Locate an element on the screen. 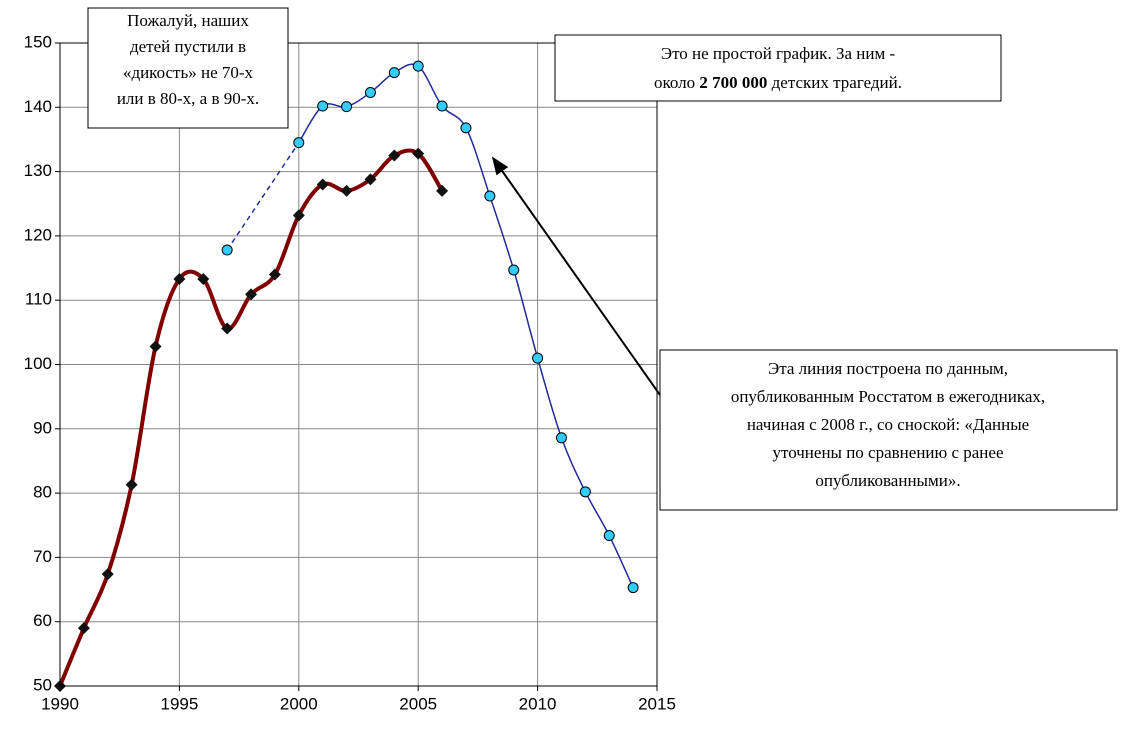 This screenshot has height=730, width=1125. annotation-text: Пожалуй, наших is located at coordinates (188, 20).